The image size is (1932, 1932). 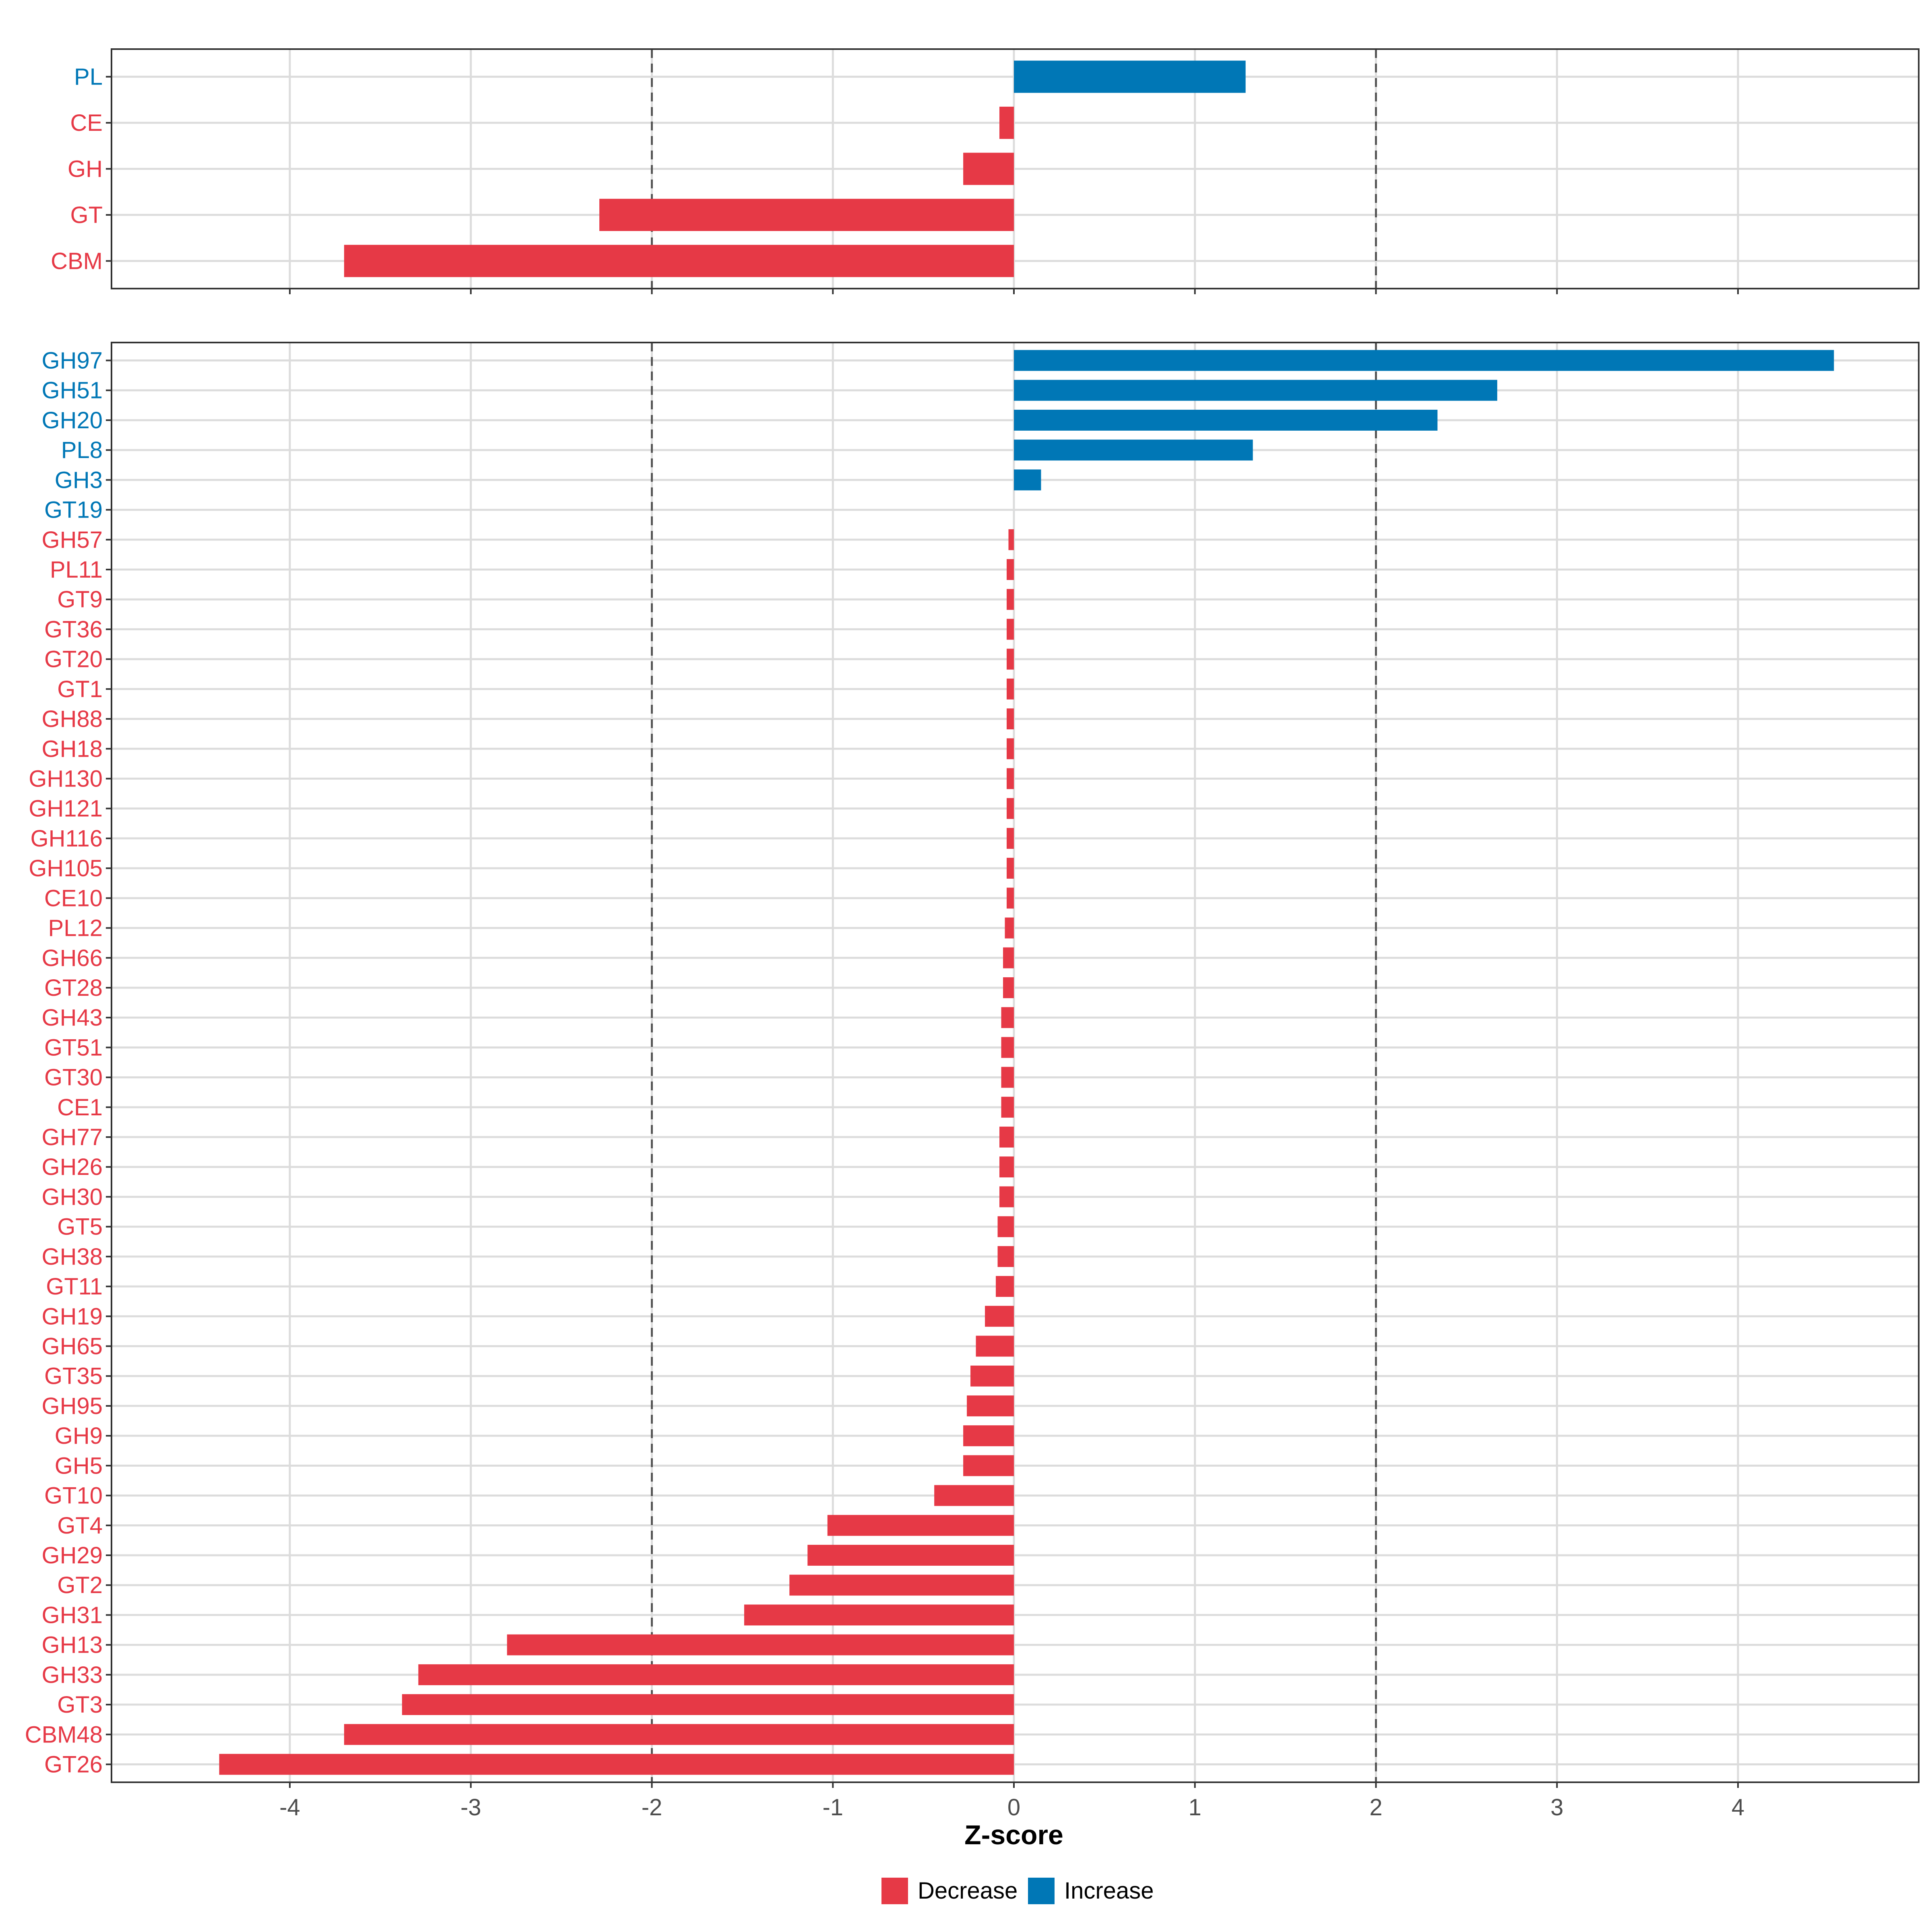 What do you see at coordinates (72, 1346) in the screenshot?
I see `category-label-GH65: GH65` at bounding box center [72, 1346].